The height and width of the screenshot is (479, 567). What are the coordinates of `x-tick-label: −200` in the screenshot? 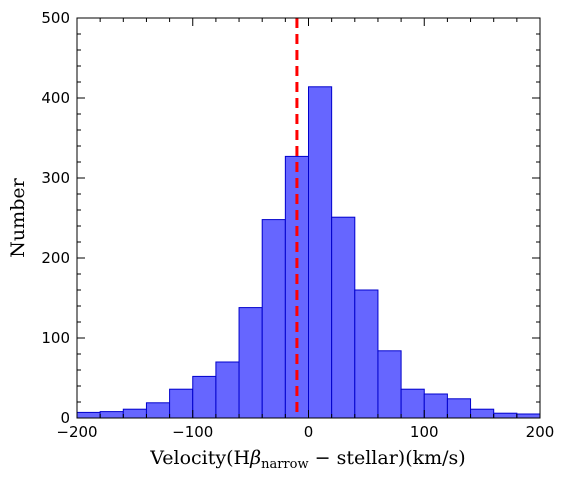 It's located at (76, 432).